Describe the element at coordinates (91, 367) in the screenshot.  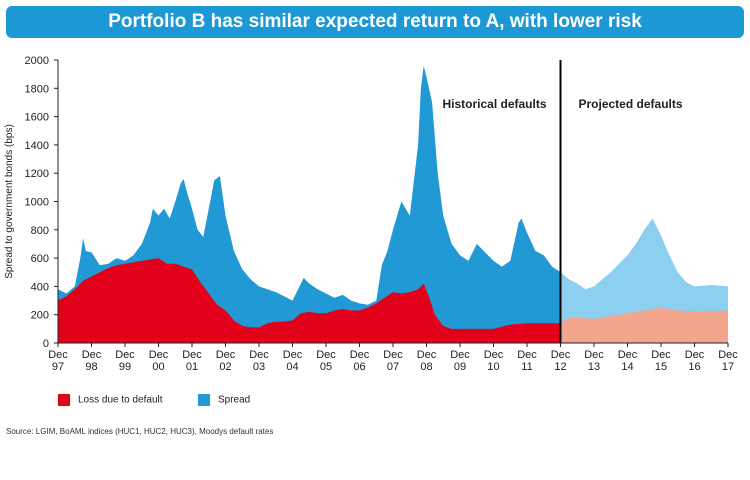
I see `x-tick-label-year: 98` at that location.